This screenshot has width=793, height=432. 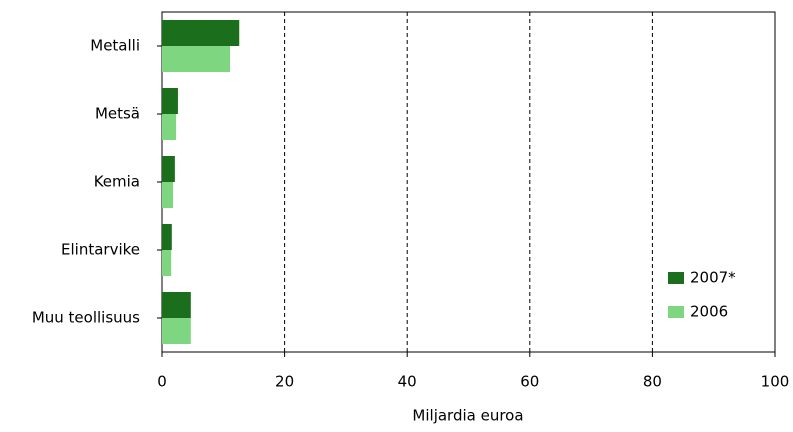 What do you see at coordinates (284, 382) in the screenshot?
I see `x-tick-label: 20` at bounding box center [284, 382].